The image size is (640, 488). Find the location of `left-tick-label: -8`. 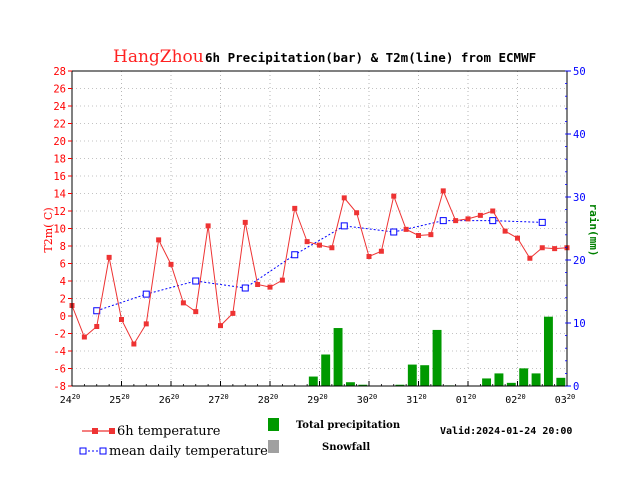

left-tick-label: -8 is located at coordinates (59, 387).